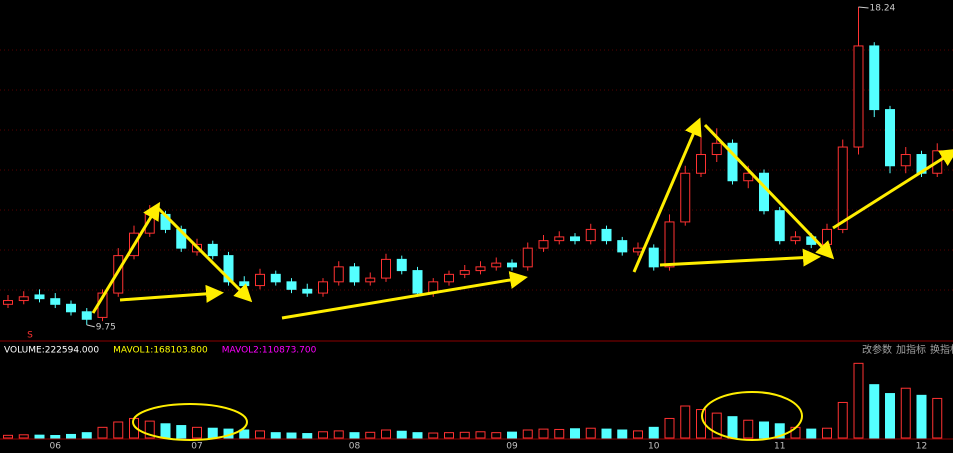 The width and height of the screenshot is (953, 453). Describe the element at coordinates (90, 326) in the screenshot. I see `low-pointer` at that location.